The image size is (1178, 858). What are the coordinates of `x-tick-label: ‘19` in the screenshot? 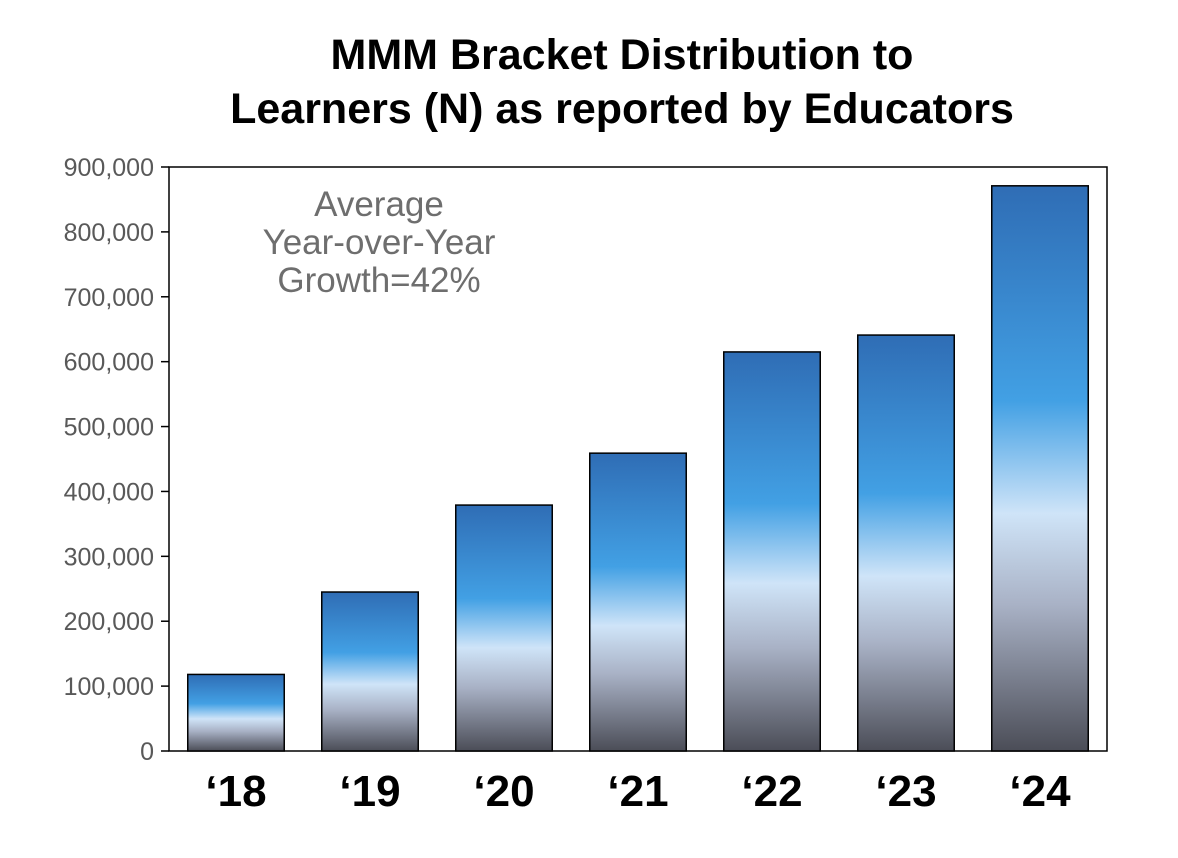 It's located at (369, 791).